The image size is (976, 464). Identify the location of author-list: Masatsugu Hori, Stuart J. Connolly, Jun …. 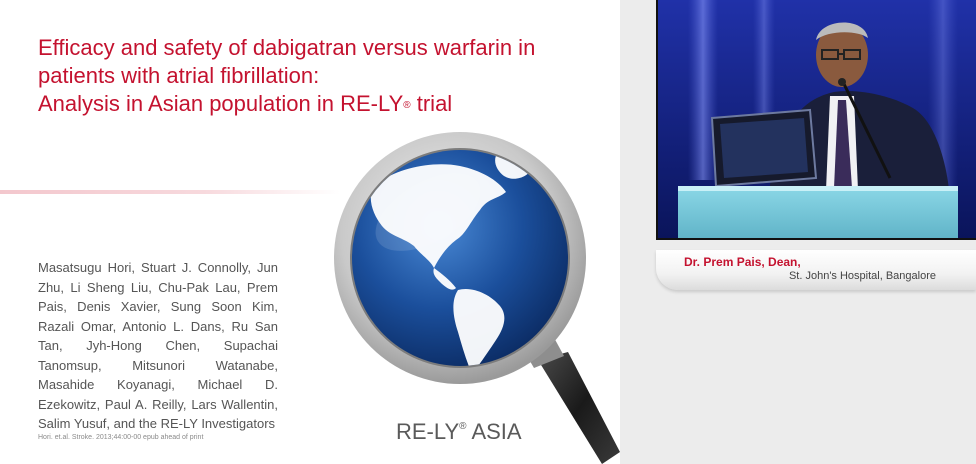
(158, 345).